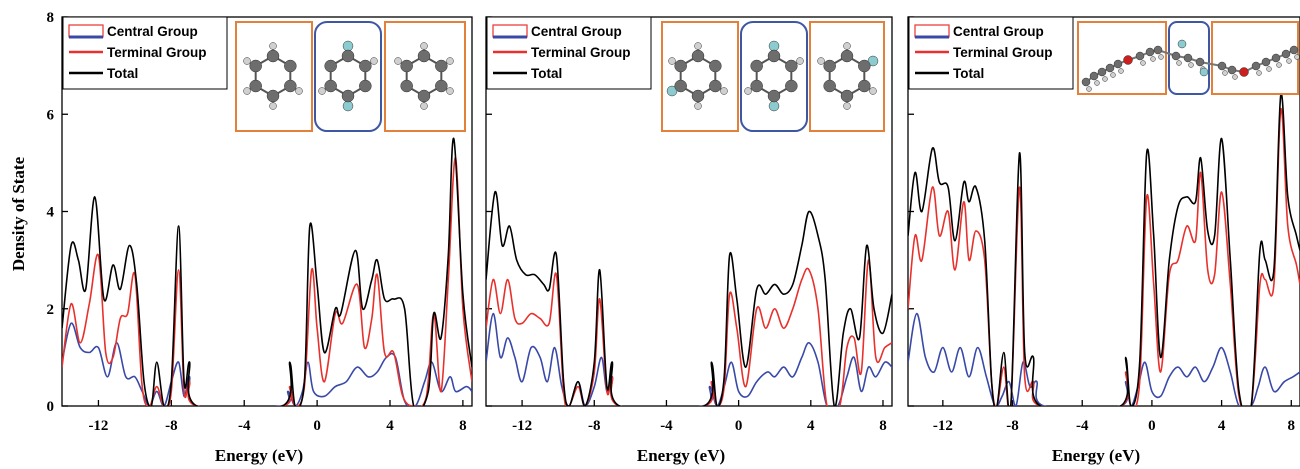 Image resolution: width=1300 pixels, height=469 pixels. Describe the element at coordinates (51, 213) in the screenshot. I see `y-tick-label-1: 4` at that location.